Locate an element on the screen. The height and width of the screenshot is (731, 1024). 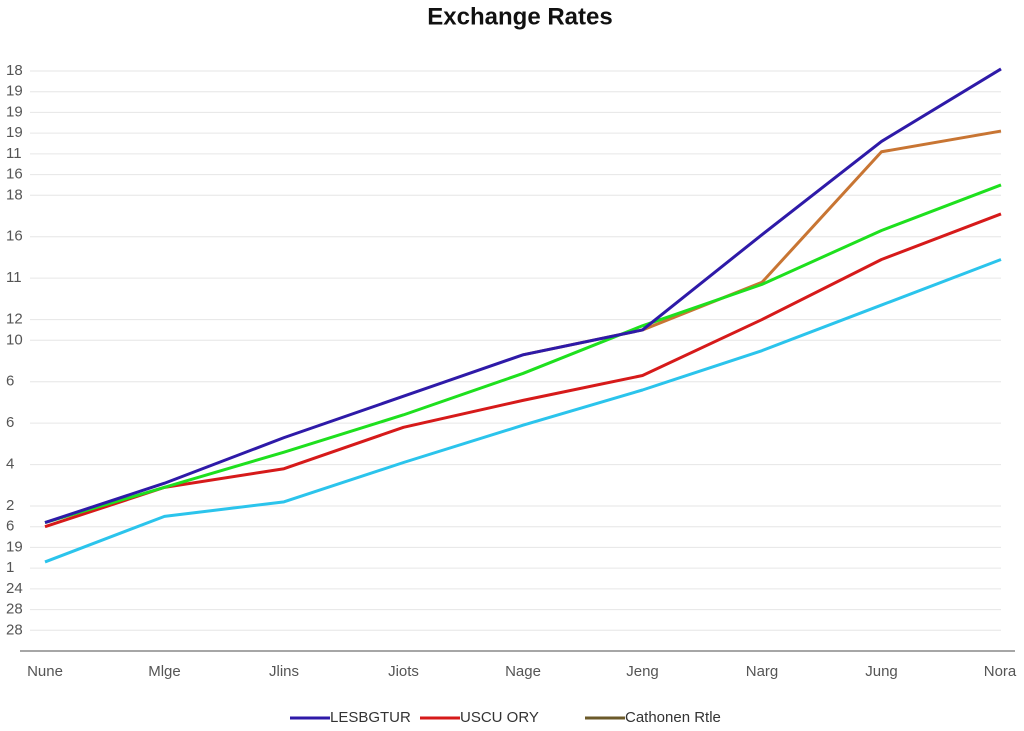
y-tick-label: 1 is located at coordinates (10, 567).